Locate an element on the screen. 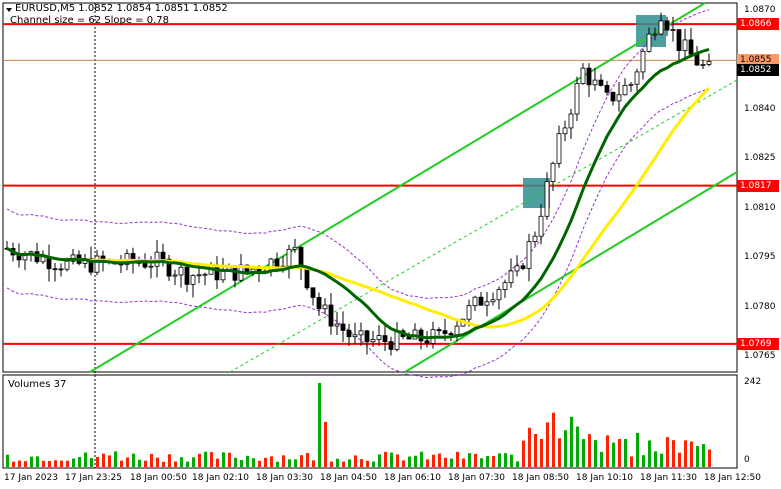 The image size is (781, 489). channel-info: Channel size = 62 Slope = 0.78 is located at coordinates (90, 20).